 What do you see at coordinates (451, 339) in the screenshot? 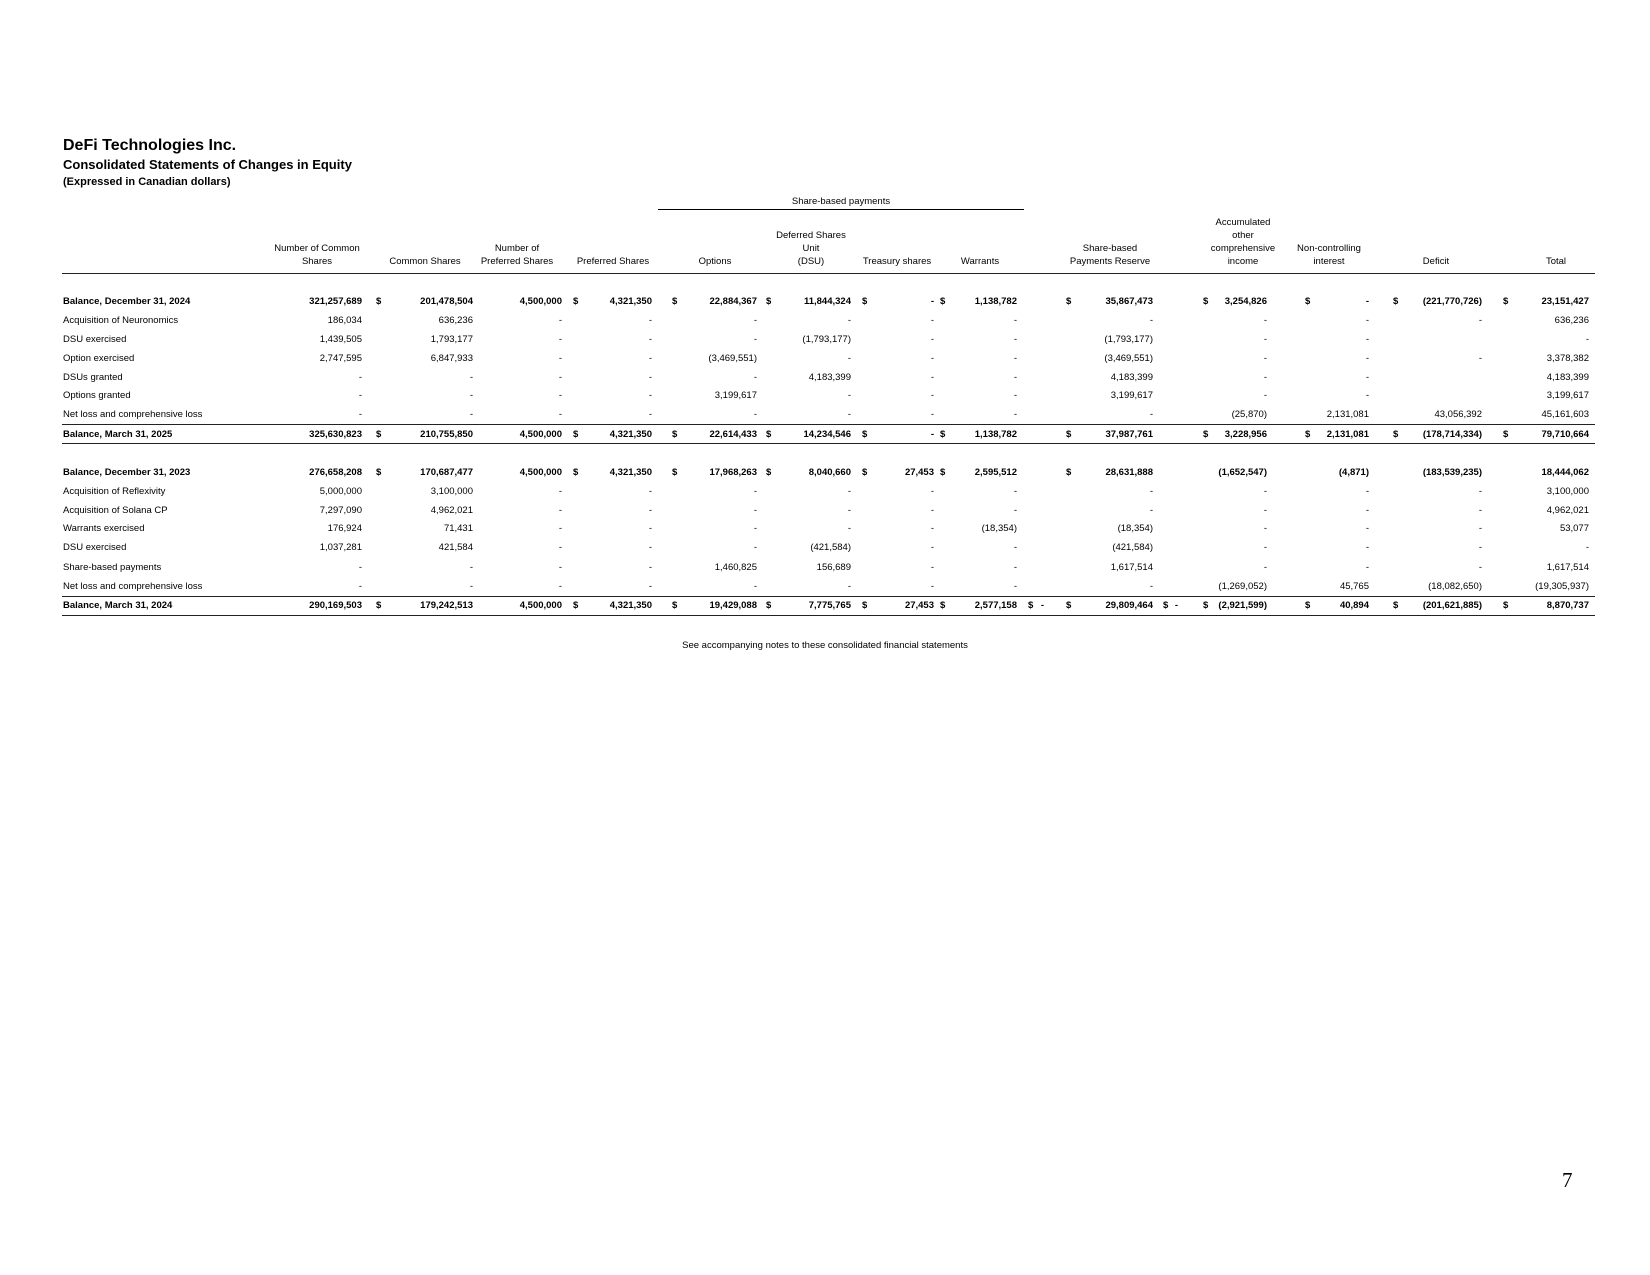
I see `cell-common: 1,793,177` at bounding box center [451, 339].